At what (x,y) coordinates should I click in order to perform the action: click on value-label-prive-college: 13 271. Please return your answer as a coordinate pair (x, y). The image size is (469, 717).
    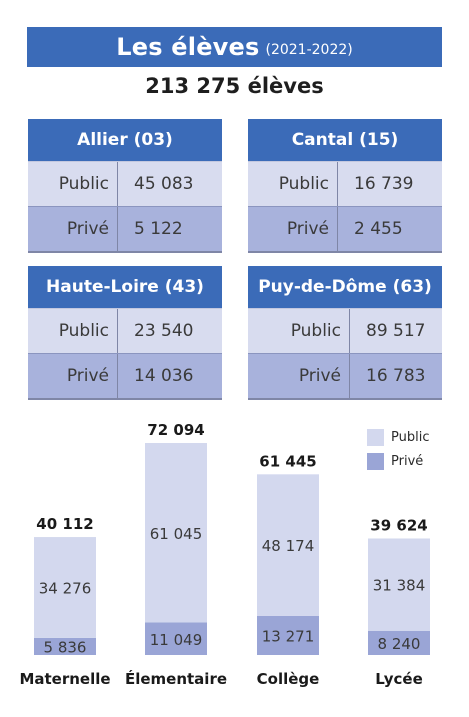
    Looking at the image, I should click on (288, 636).